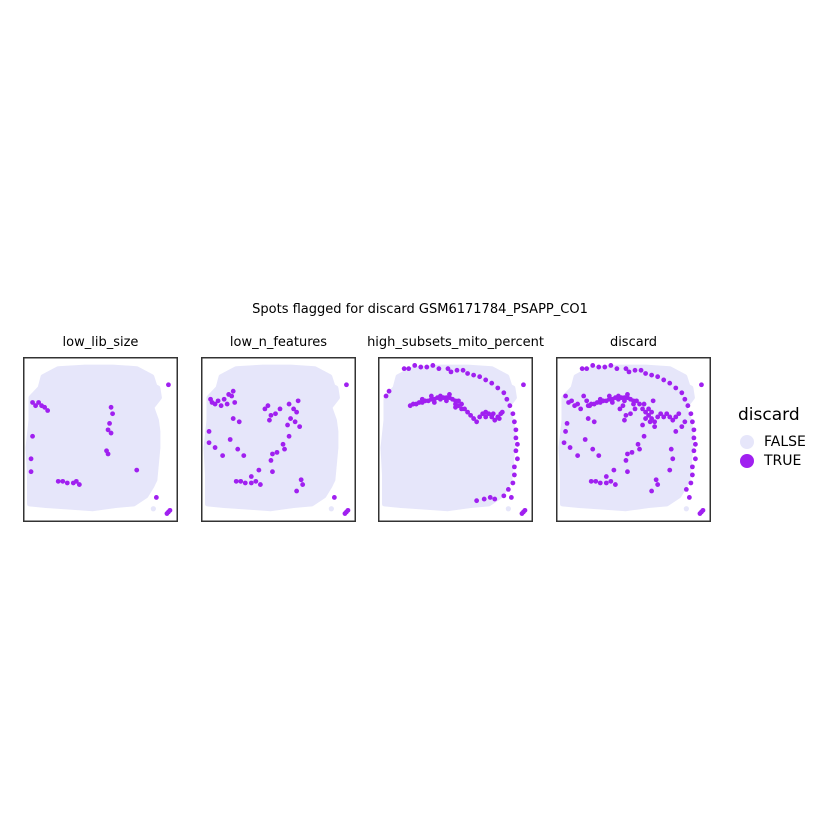 The width and height of the screenshot is (840, 840). Describe the element at coordinates (747, 460) in the screenshot. I see `legend-swatch-true` at that location.